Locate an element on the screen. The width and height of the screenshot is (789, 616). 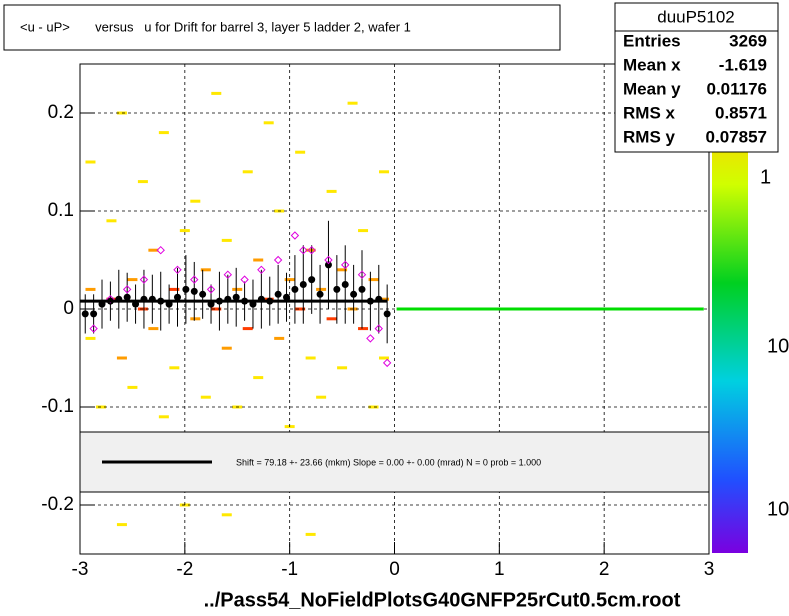
stats-label: Mean x is located at coordinates (652, 64).